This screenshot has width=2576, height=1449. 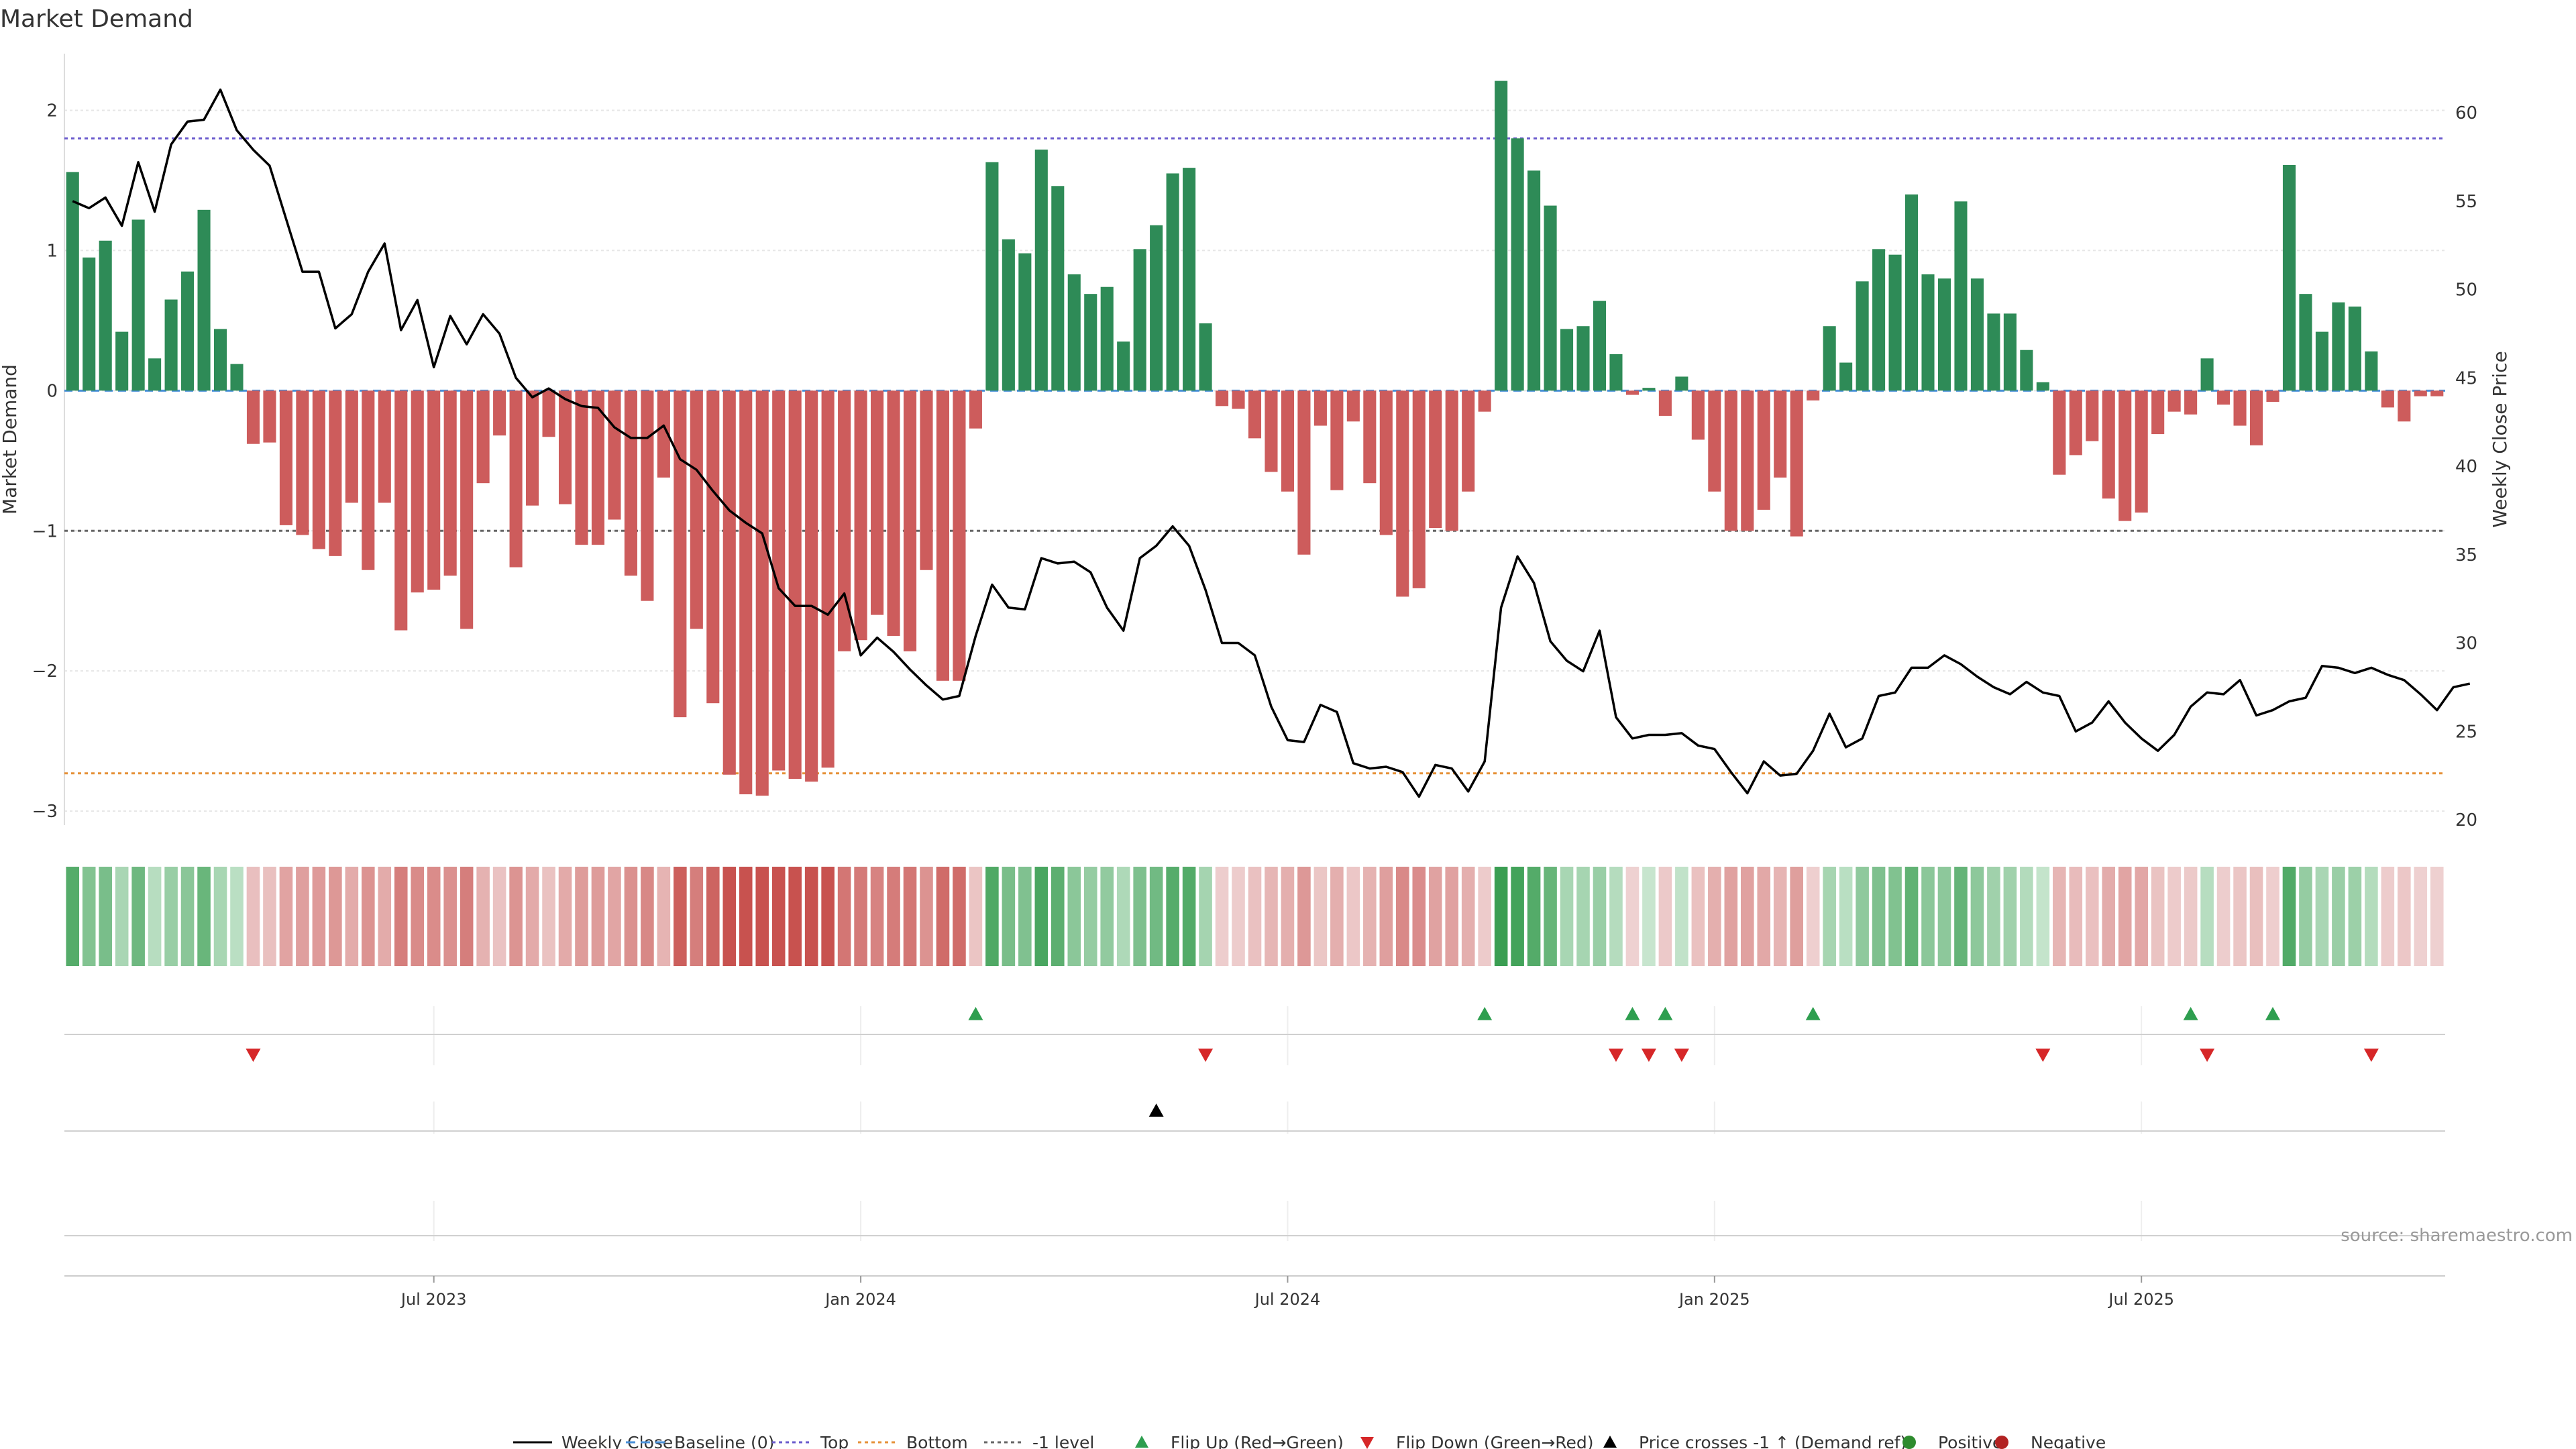 I want to click on y-tick-label: 1, so click(x=52, y=251).